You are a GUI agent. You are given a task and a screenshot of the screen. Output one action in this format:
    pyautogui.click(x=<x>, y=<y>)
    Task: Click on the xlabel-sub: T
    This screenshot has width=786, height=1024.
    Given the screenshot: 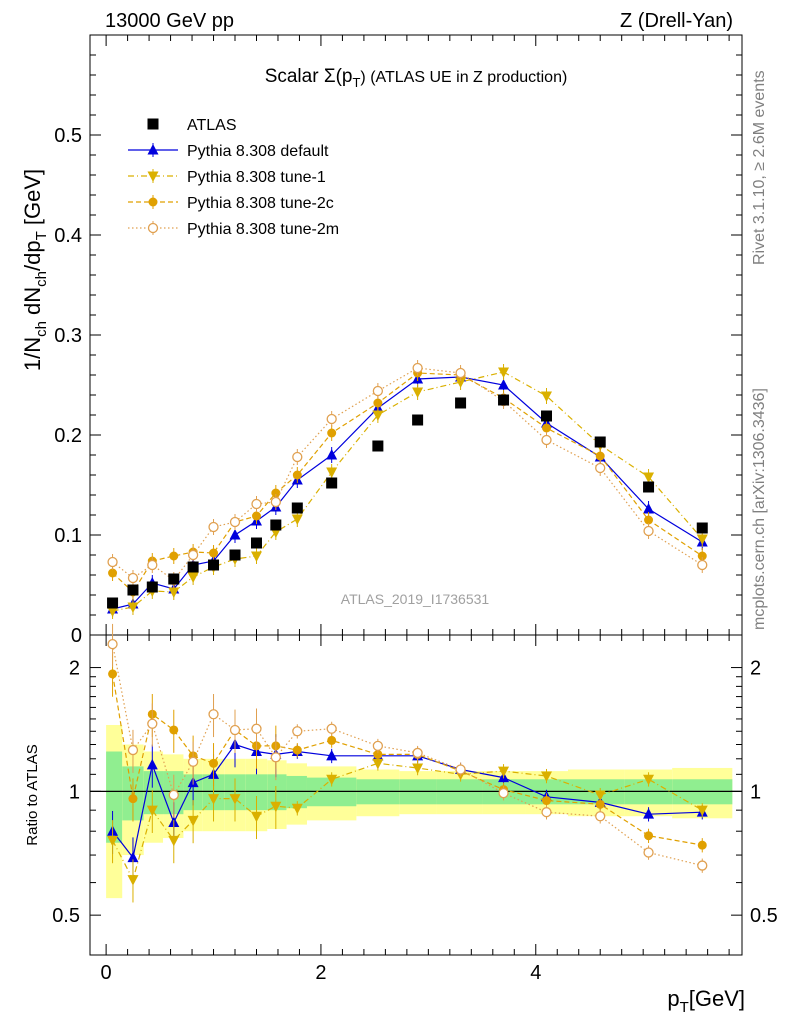 What is the action you would take?
    pyautogui.click(x=684, y=1007)
    